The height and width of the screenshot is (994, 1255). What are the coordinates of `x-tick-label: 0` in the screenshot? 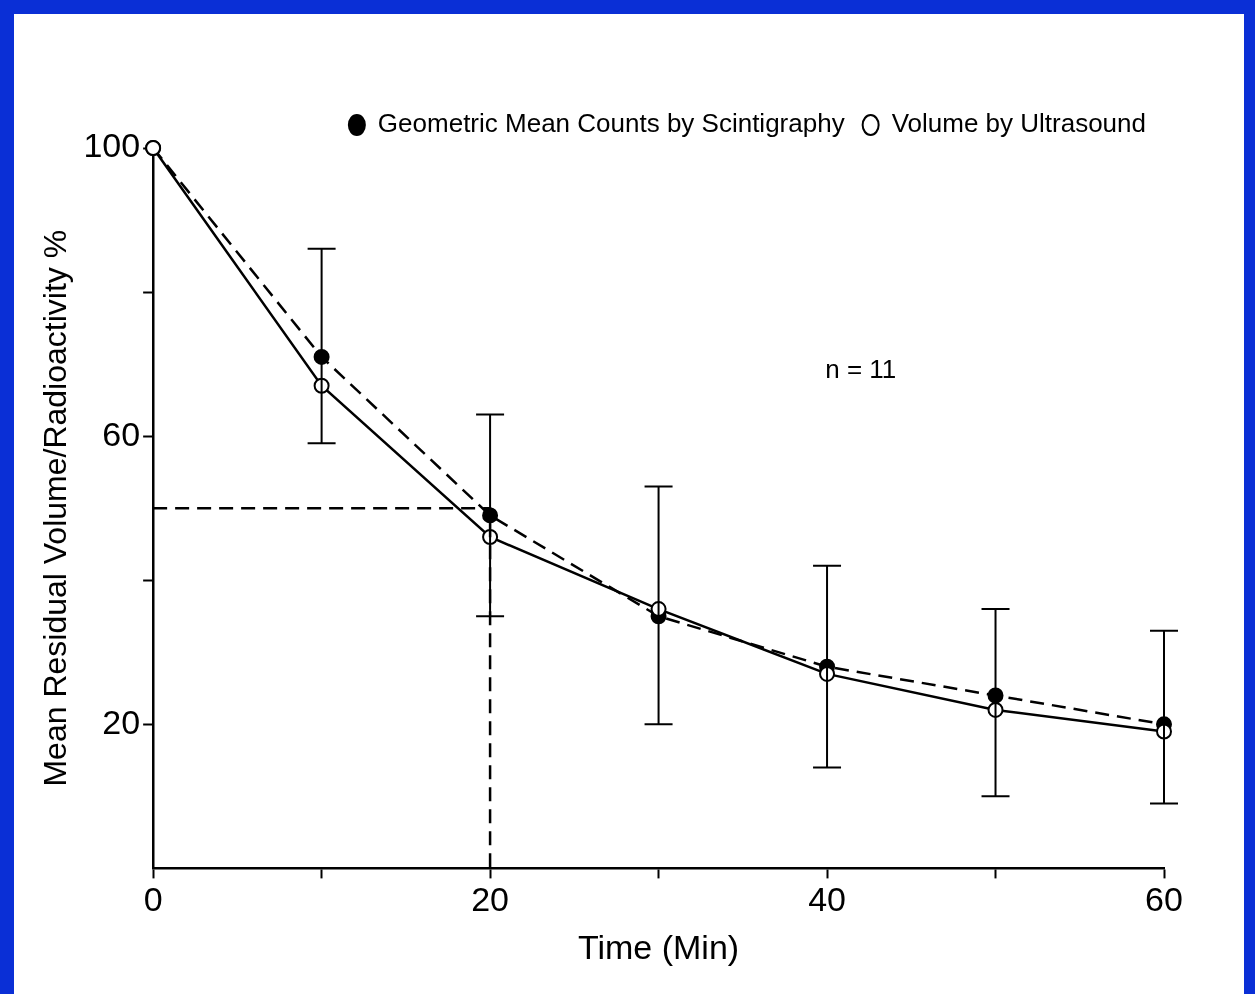 It's located at (153, 899).